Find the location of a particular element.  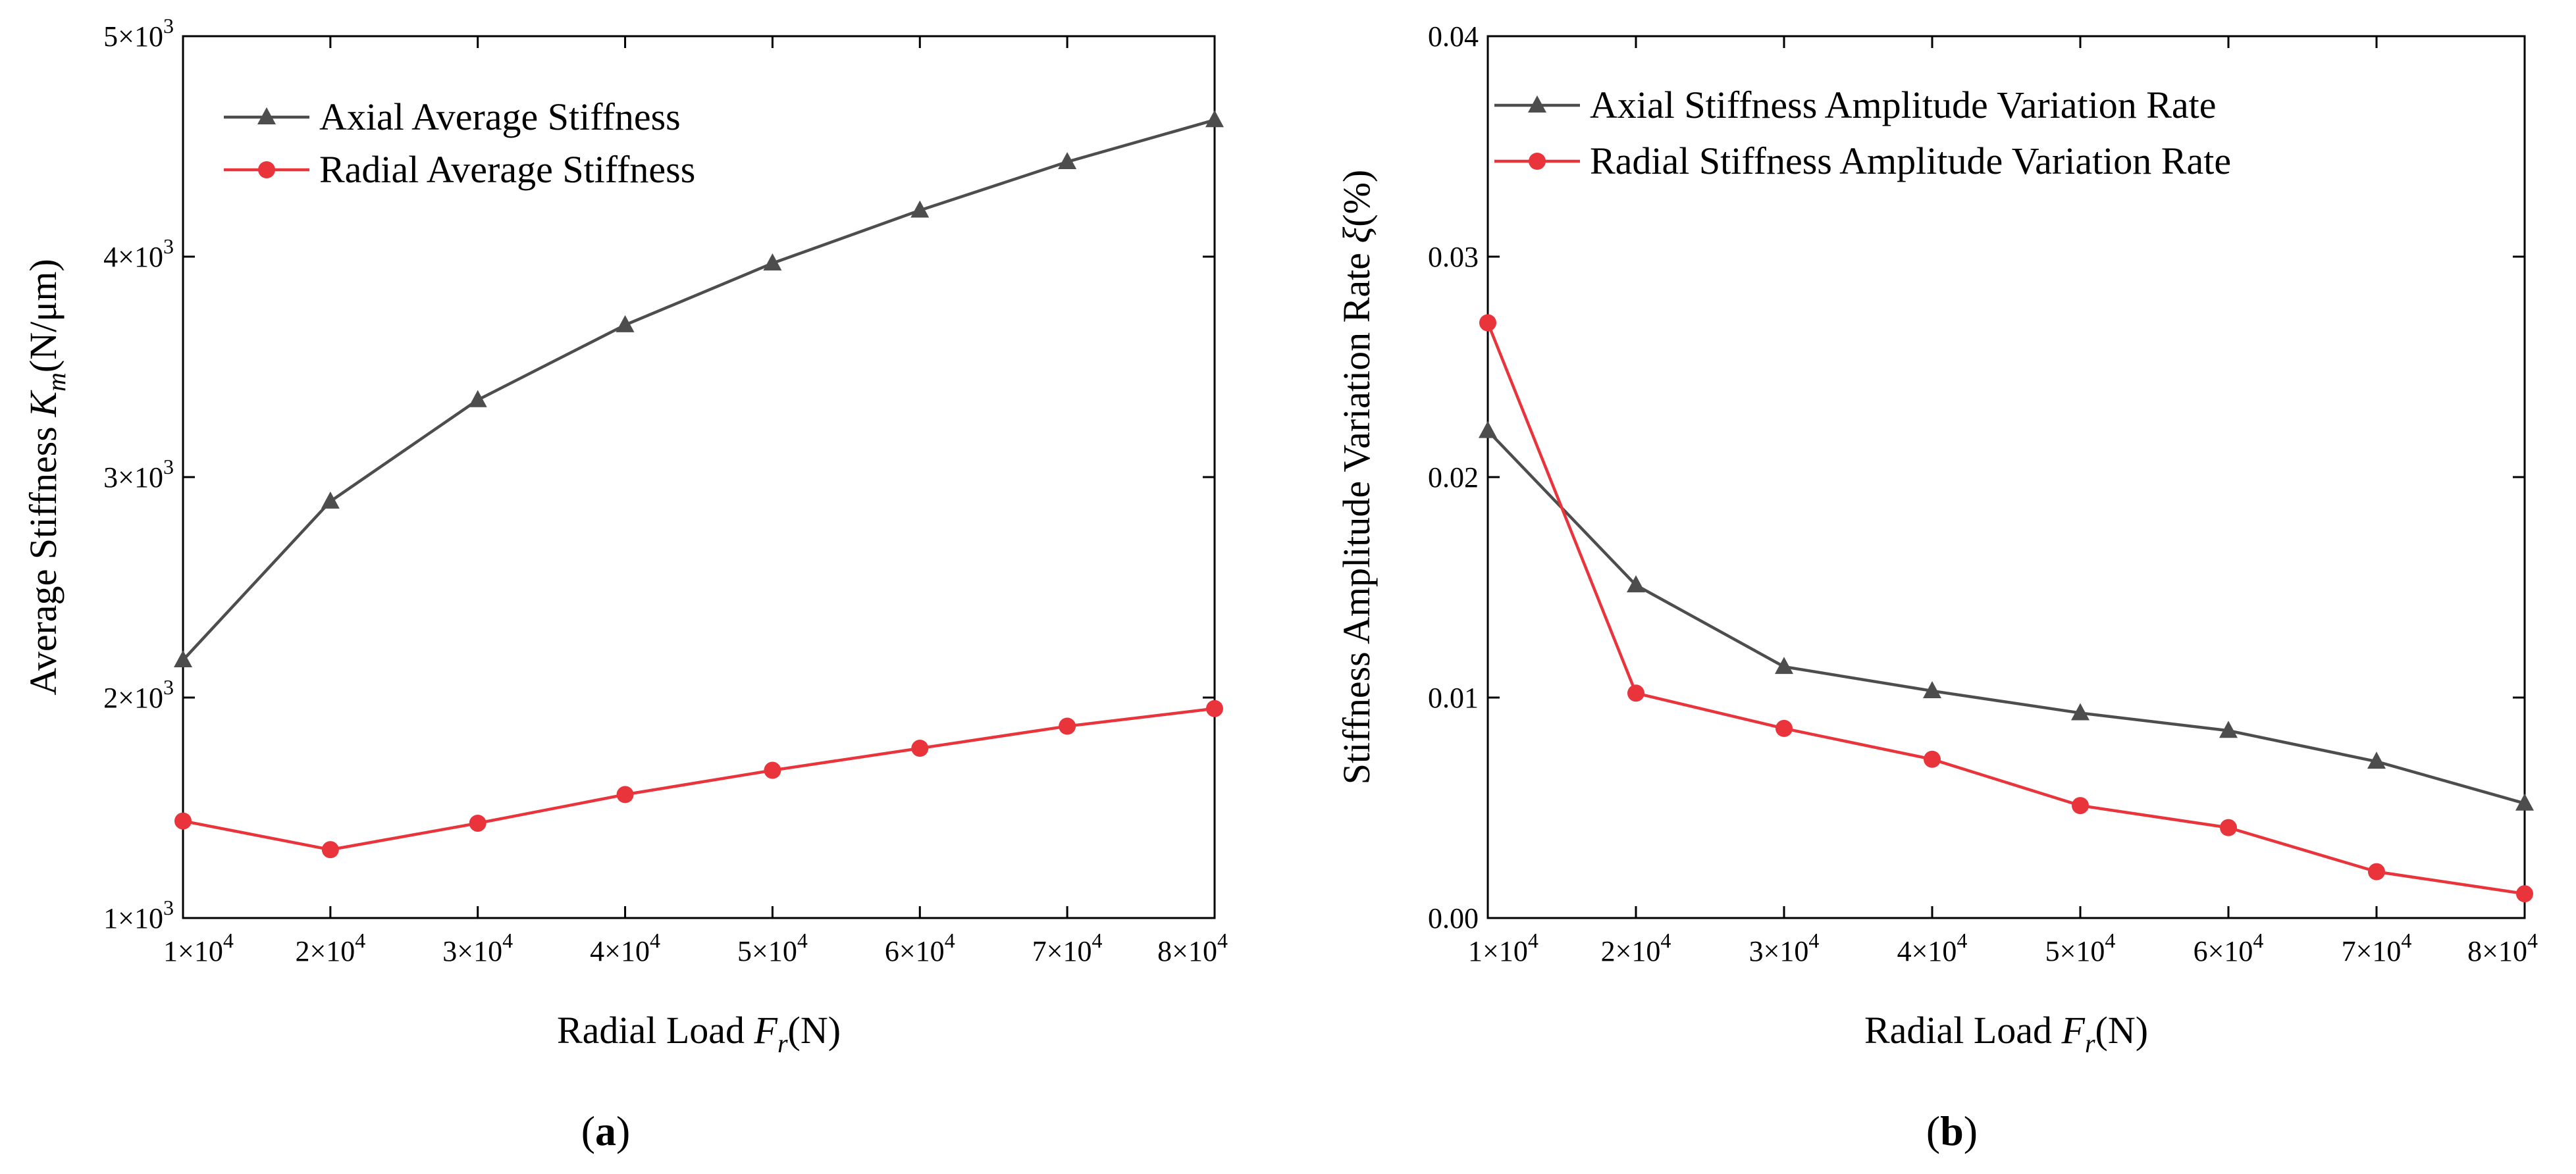

x-tick-label-base: 5×10 is located at coordinates (767, 951).